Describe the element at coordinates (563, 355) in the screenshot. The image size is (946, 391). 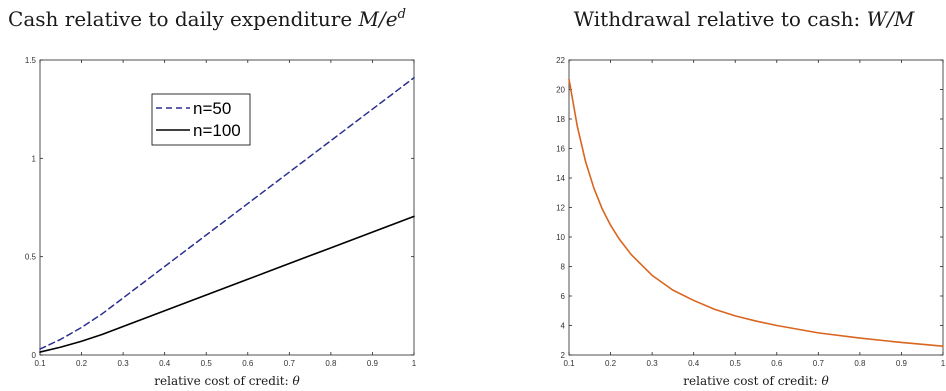
I see `withdrawal-y-tick-label: 2` at that location.